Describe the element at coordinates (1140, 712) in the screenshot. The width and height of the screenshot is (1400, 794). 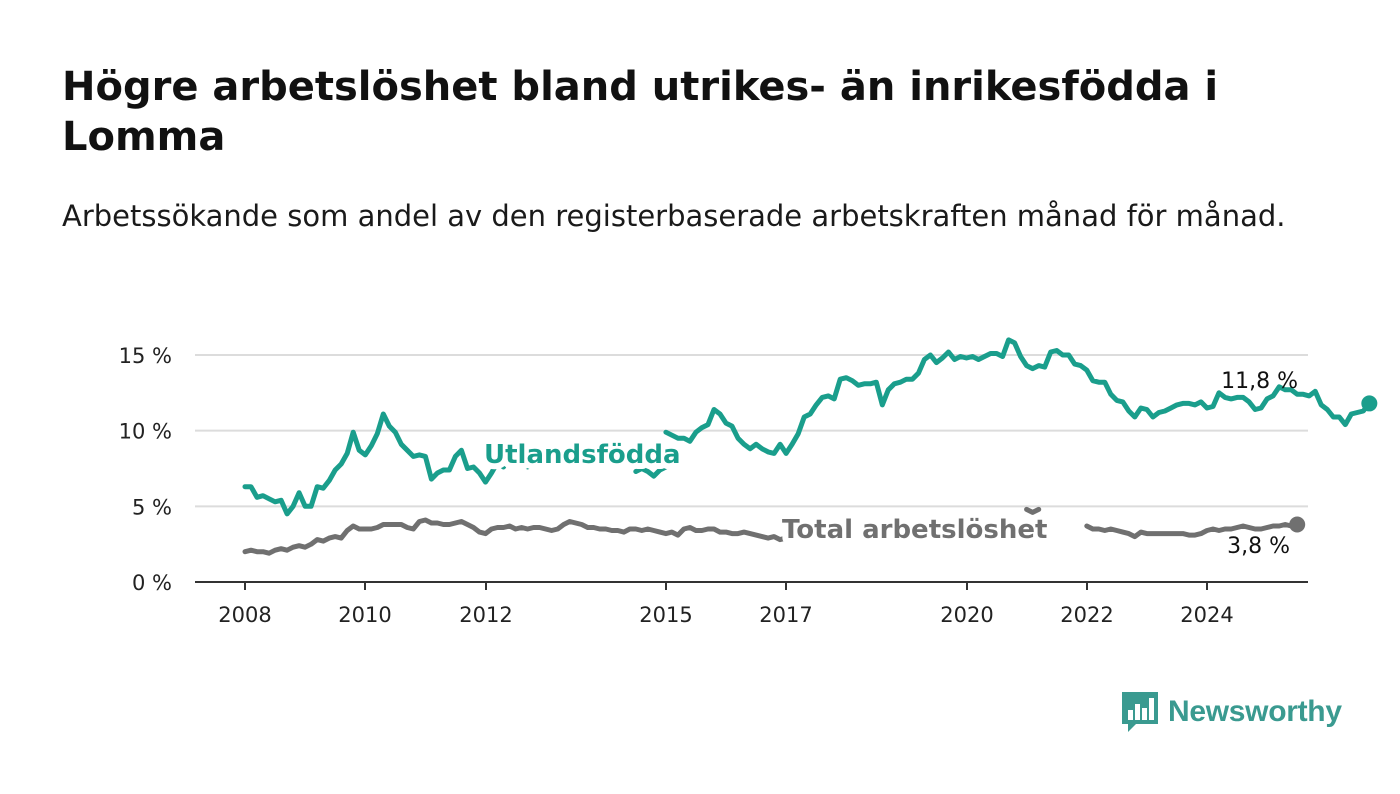
I see `bar-chart-speech-bubble-icon` at that location.